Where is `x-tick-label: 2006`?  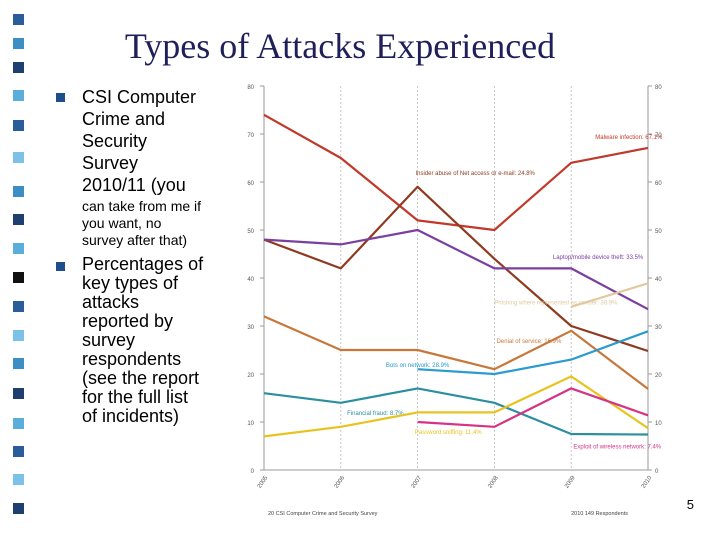
x-tick-label: 2006 is located at coordinates (340, 482).